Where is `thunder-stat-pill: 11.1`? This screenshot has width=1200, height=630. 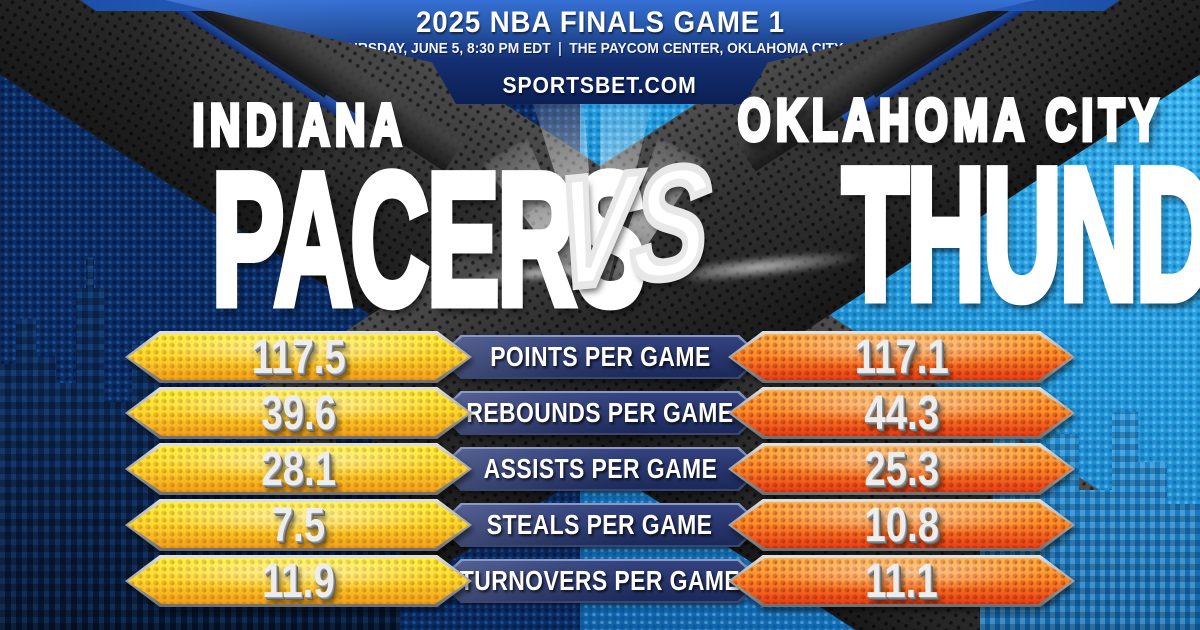 thunder-stat-pill: 11.1 is located at coordinates (901, 581).